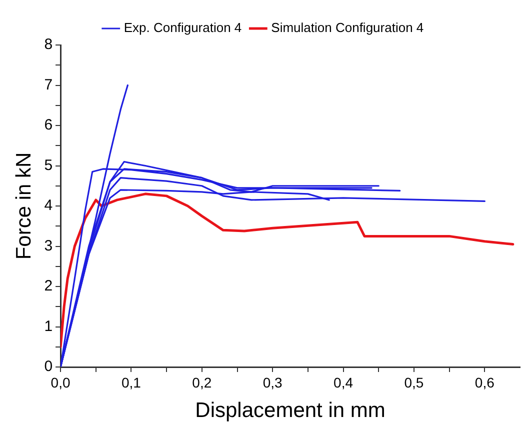 The image size is (530, 436). I want to click on y-tick-label: 1, so click(48, 326).